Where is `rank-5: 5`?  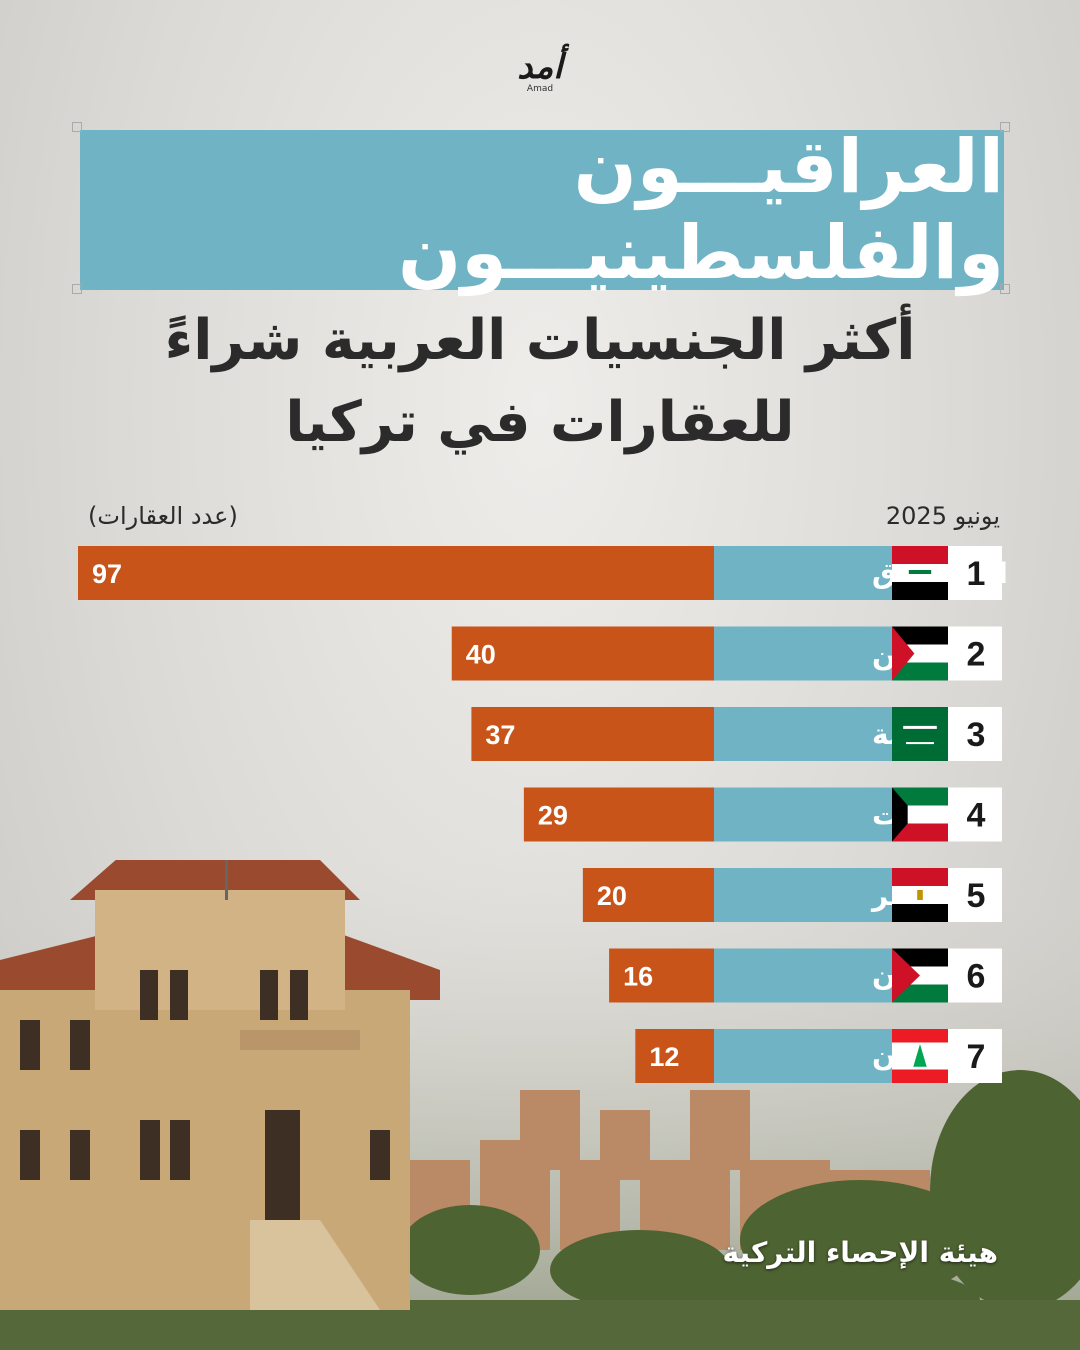 rank-5: 5 is located at coordinates (976, 896).